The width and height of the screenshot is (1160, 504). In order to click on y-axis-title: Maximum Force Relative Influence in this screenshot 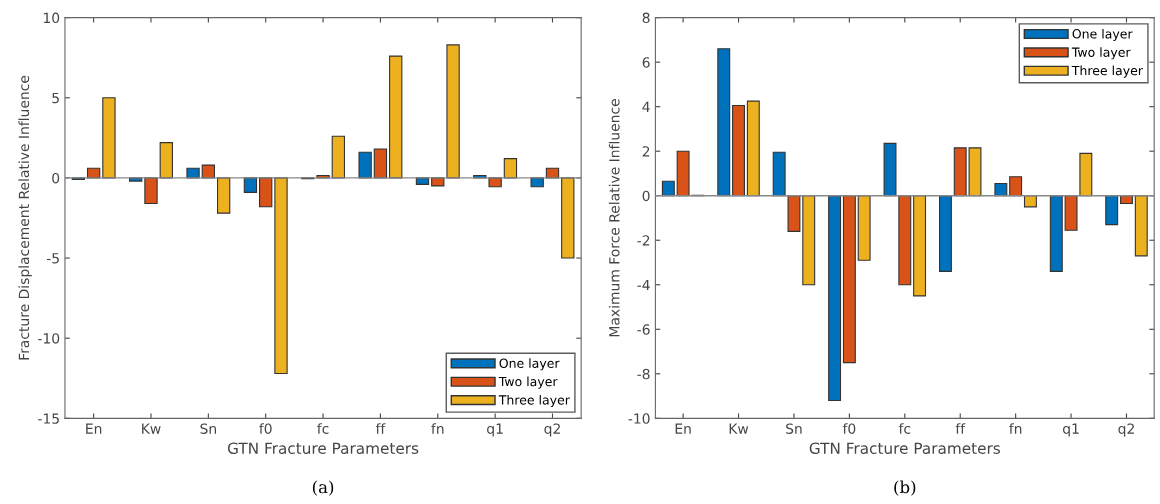, I will do `click(614, 218)`.